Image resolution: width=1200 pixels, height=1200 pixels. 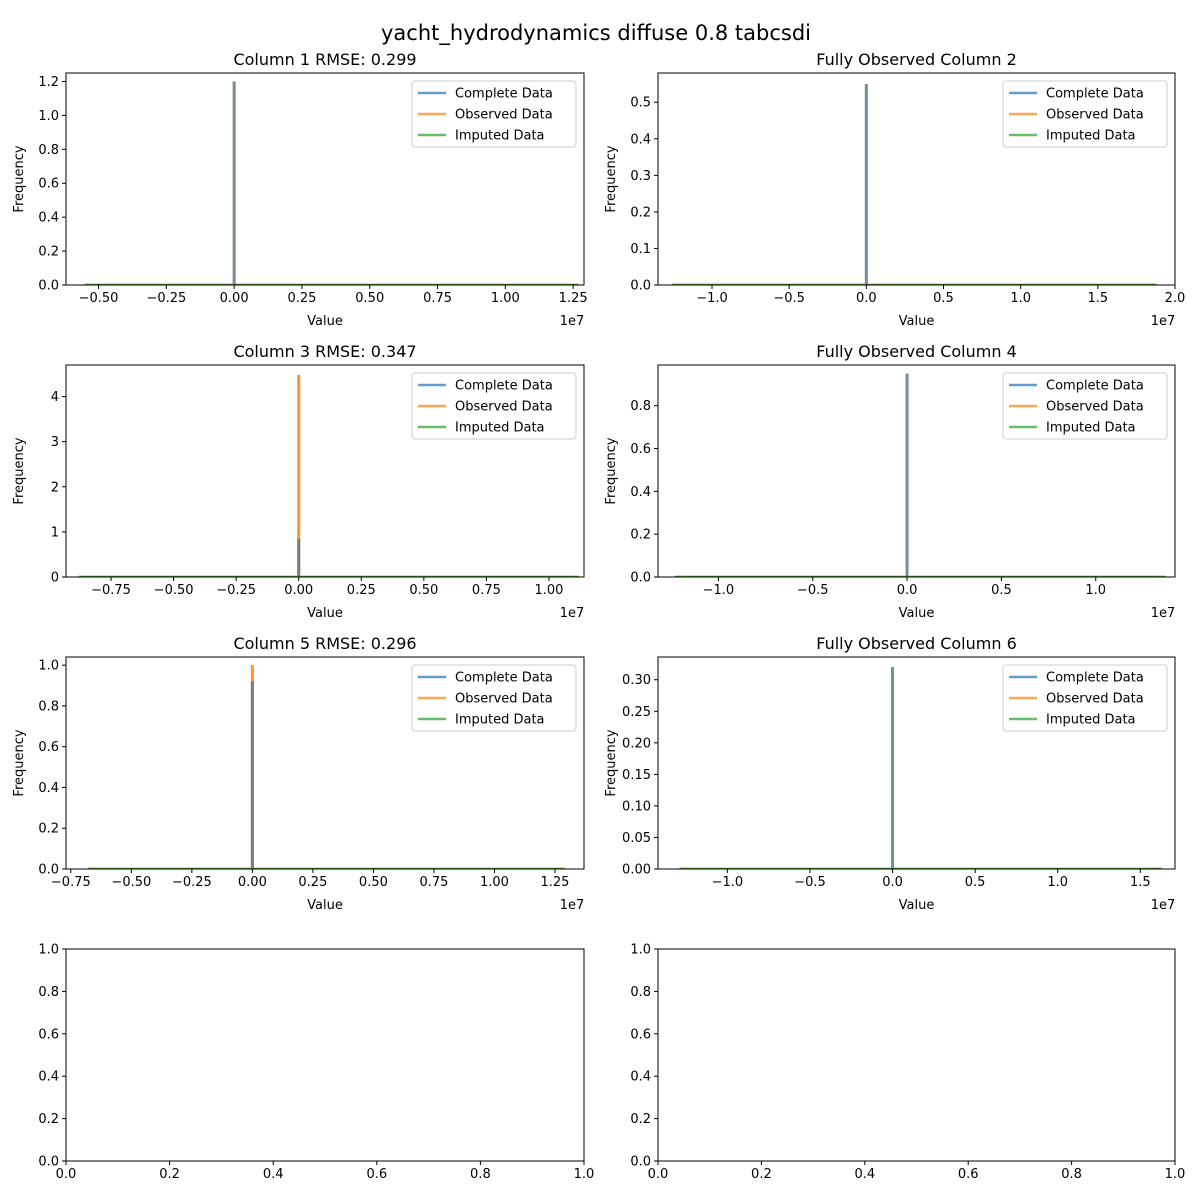 I want to click on x-tick-label: 1.0, so click(x=1095, y=590).